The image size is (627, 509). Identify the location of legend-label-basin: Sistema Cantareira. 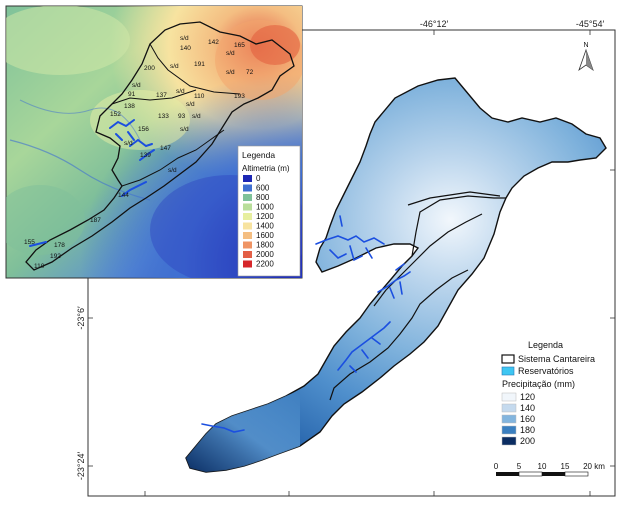
(556, 359).